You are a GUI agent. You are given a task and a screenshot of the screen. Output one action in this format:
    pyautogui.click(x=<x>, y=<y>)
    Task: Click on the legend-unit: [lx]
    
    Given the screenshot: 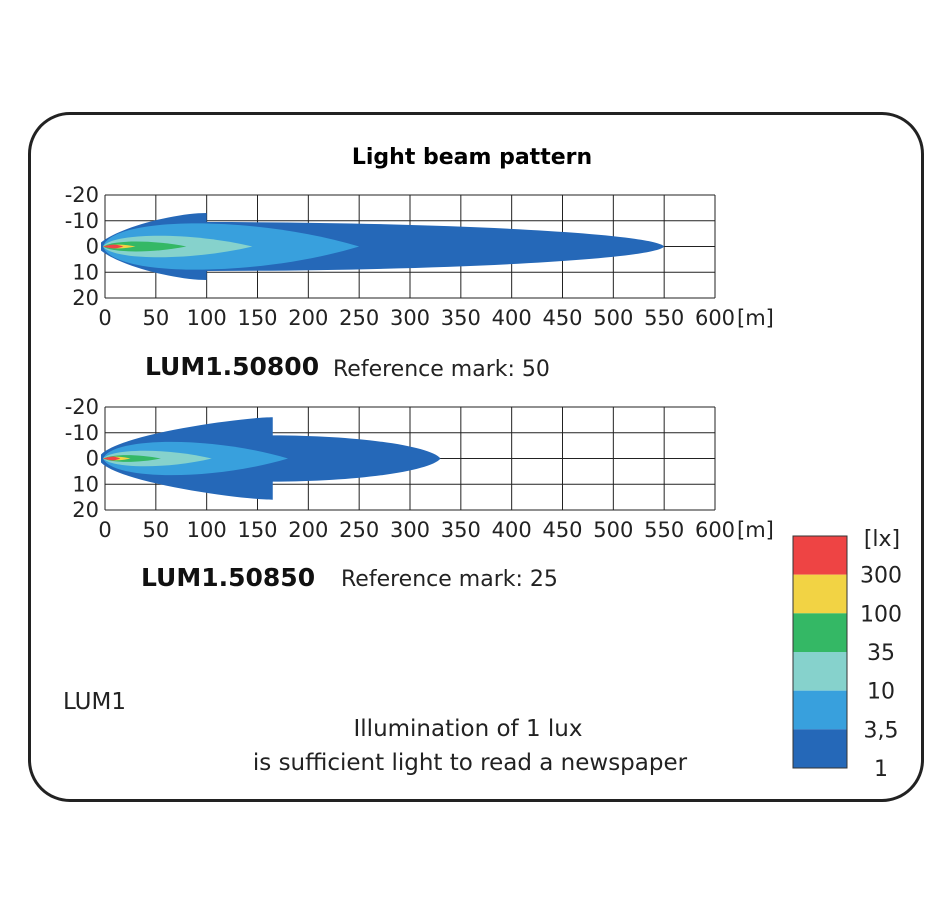 What is the action you would take?
    pyautogui.click(x=882, y=539)
    